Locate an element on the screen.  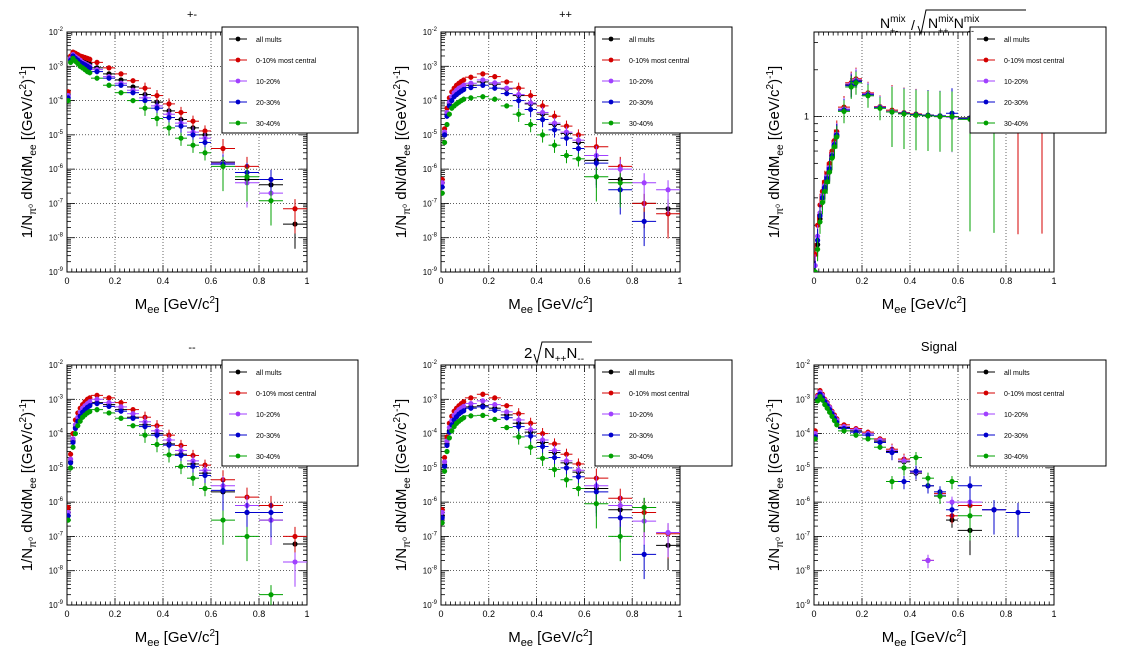
formula-text: N++N-- is located at coordinates (564, 355).